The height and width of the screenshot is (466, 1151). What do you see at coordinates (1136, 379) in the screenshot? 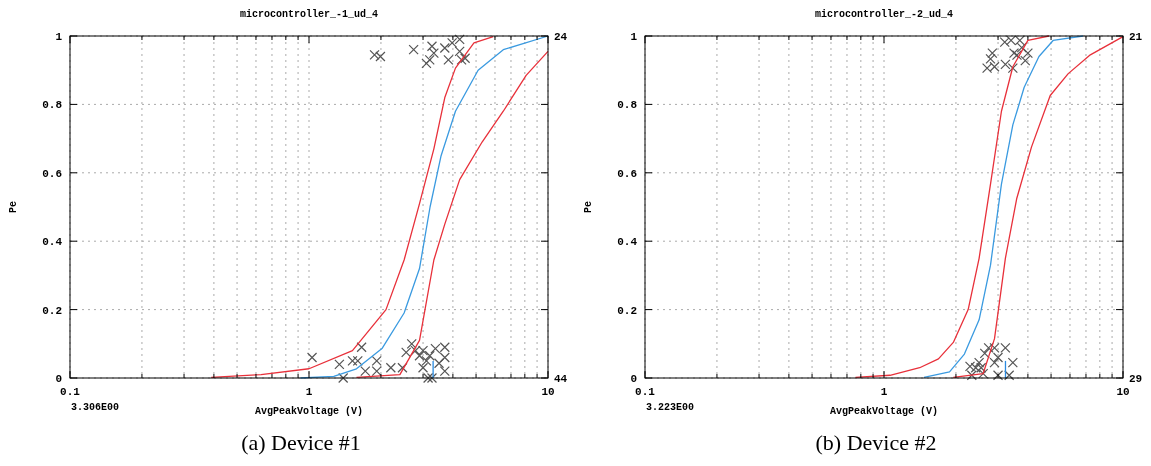
I see `text: 29` at bounding box center [1136, 379].